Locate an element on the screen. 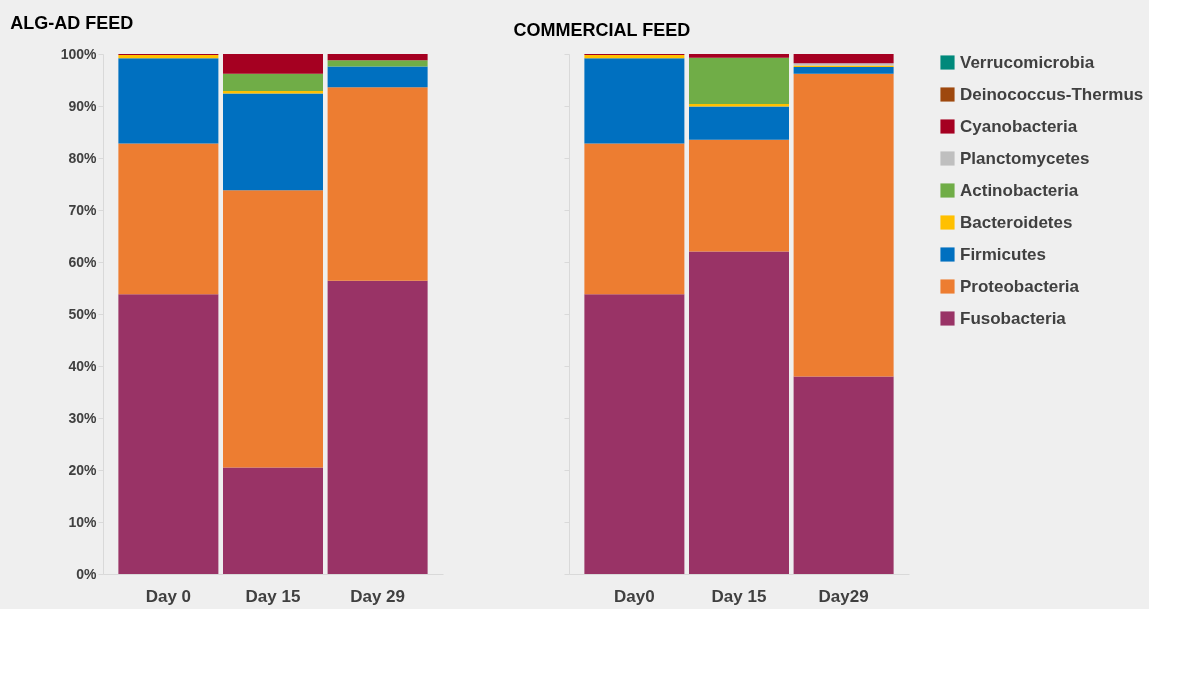 This screenshot has height=697, width=1198. x-tick-label: Day0 is located at coordinates (634, 596).